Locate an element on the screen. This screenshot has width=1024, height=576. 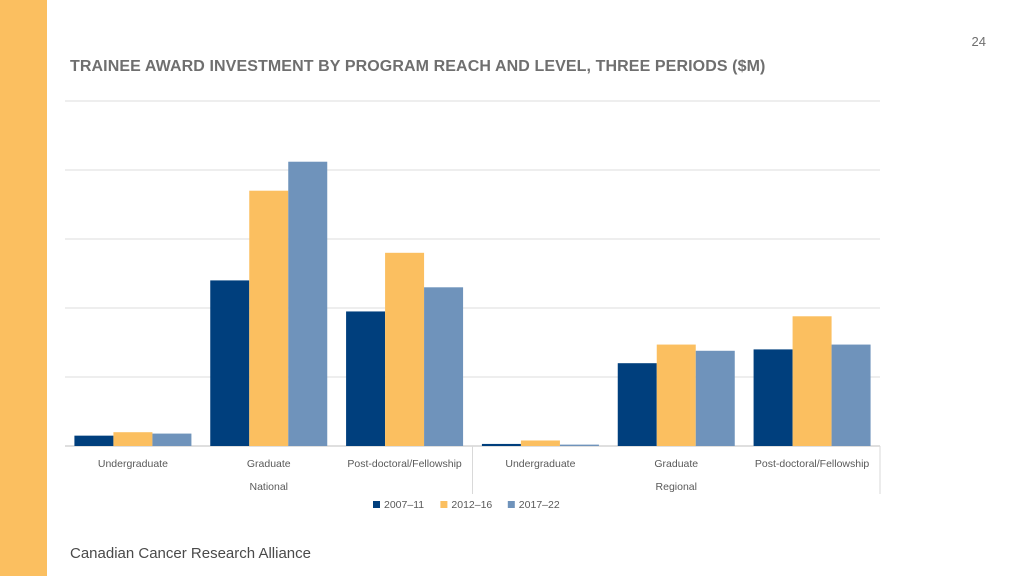
page-number: 24 is located at coordinates (978, 41).